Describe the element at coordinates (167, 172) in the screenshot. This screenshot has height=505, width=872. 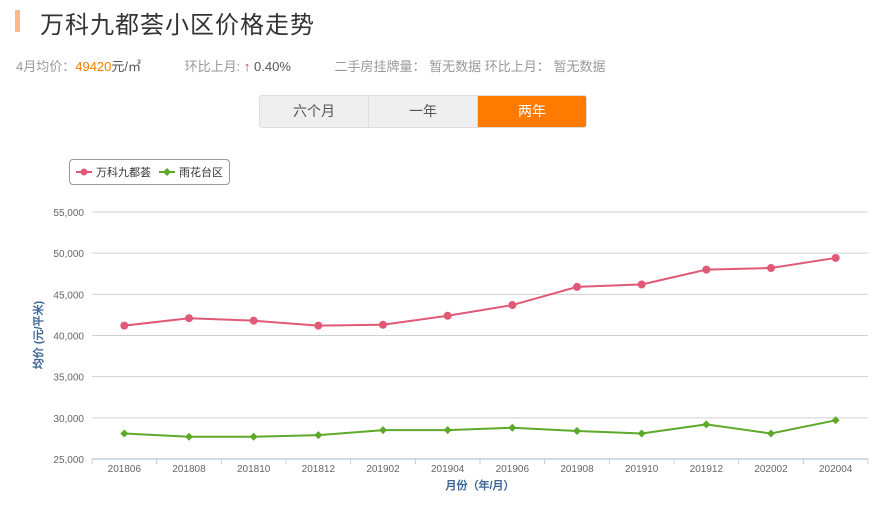
I see `diamond-marker-icon` at that location.